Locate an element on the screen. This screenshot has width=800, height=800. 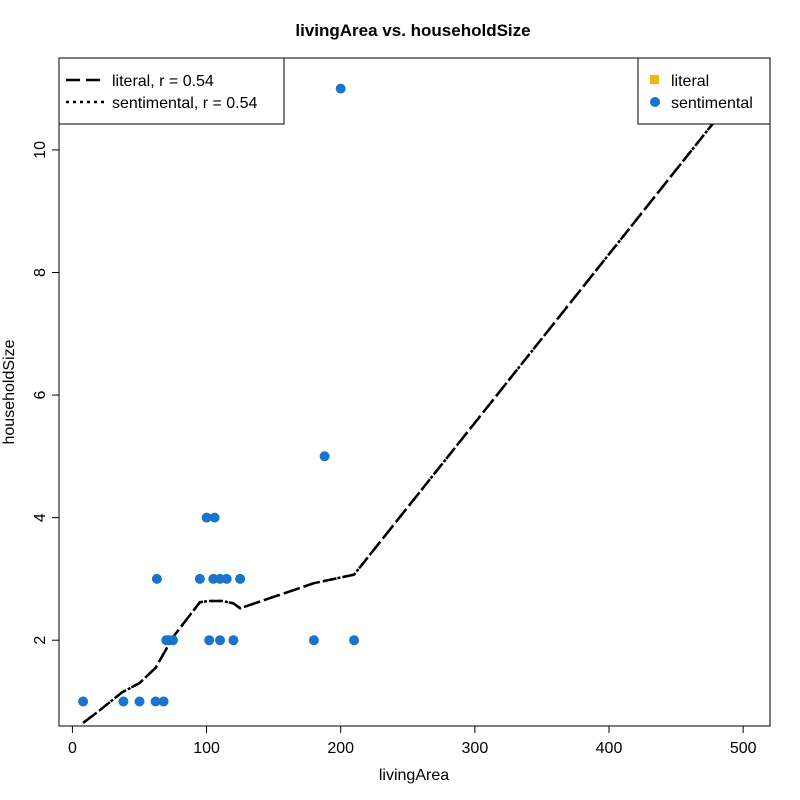
x-tick-label: 200 is located at coordinates (340, 748).